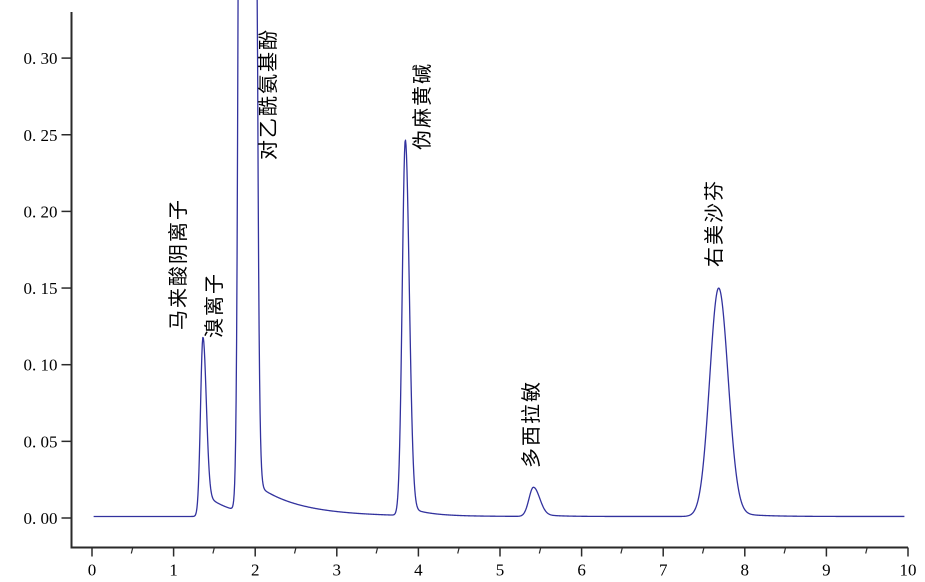  I want to click on y-tick-label: 0. 15, so click(41, 288).